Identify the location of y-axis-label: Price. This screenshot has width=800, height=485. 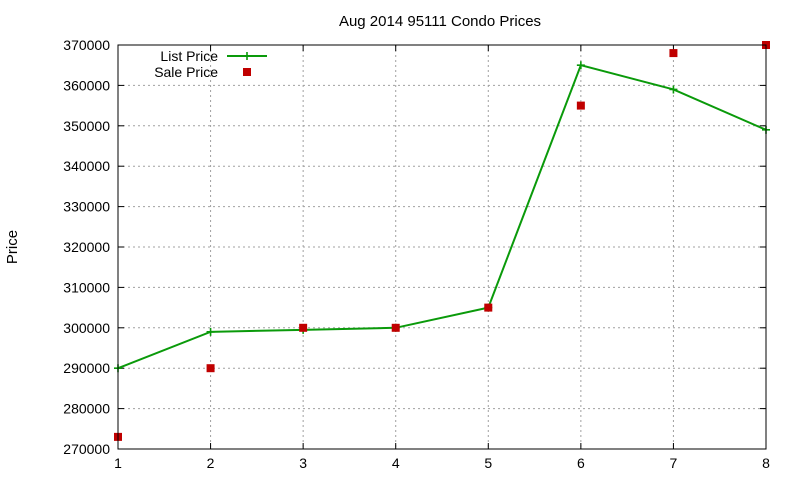
(12, 247).